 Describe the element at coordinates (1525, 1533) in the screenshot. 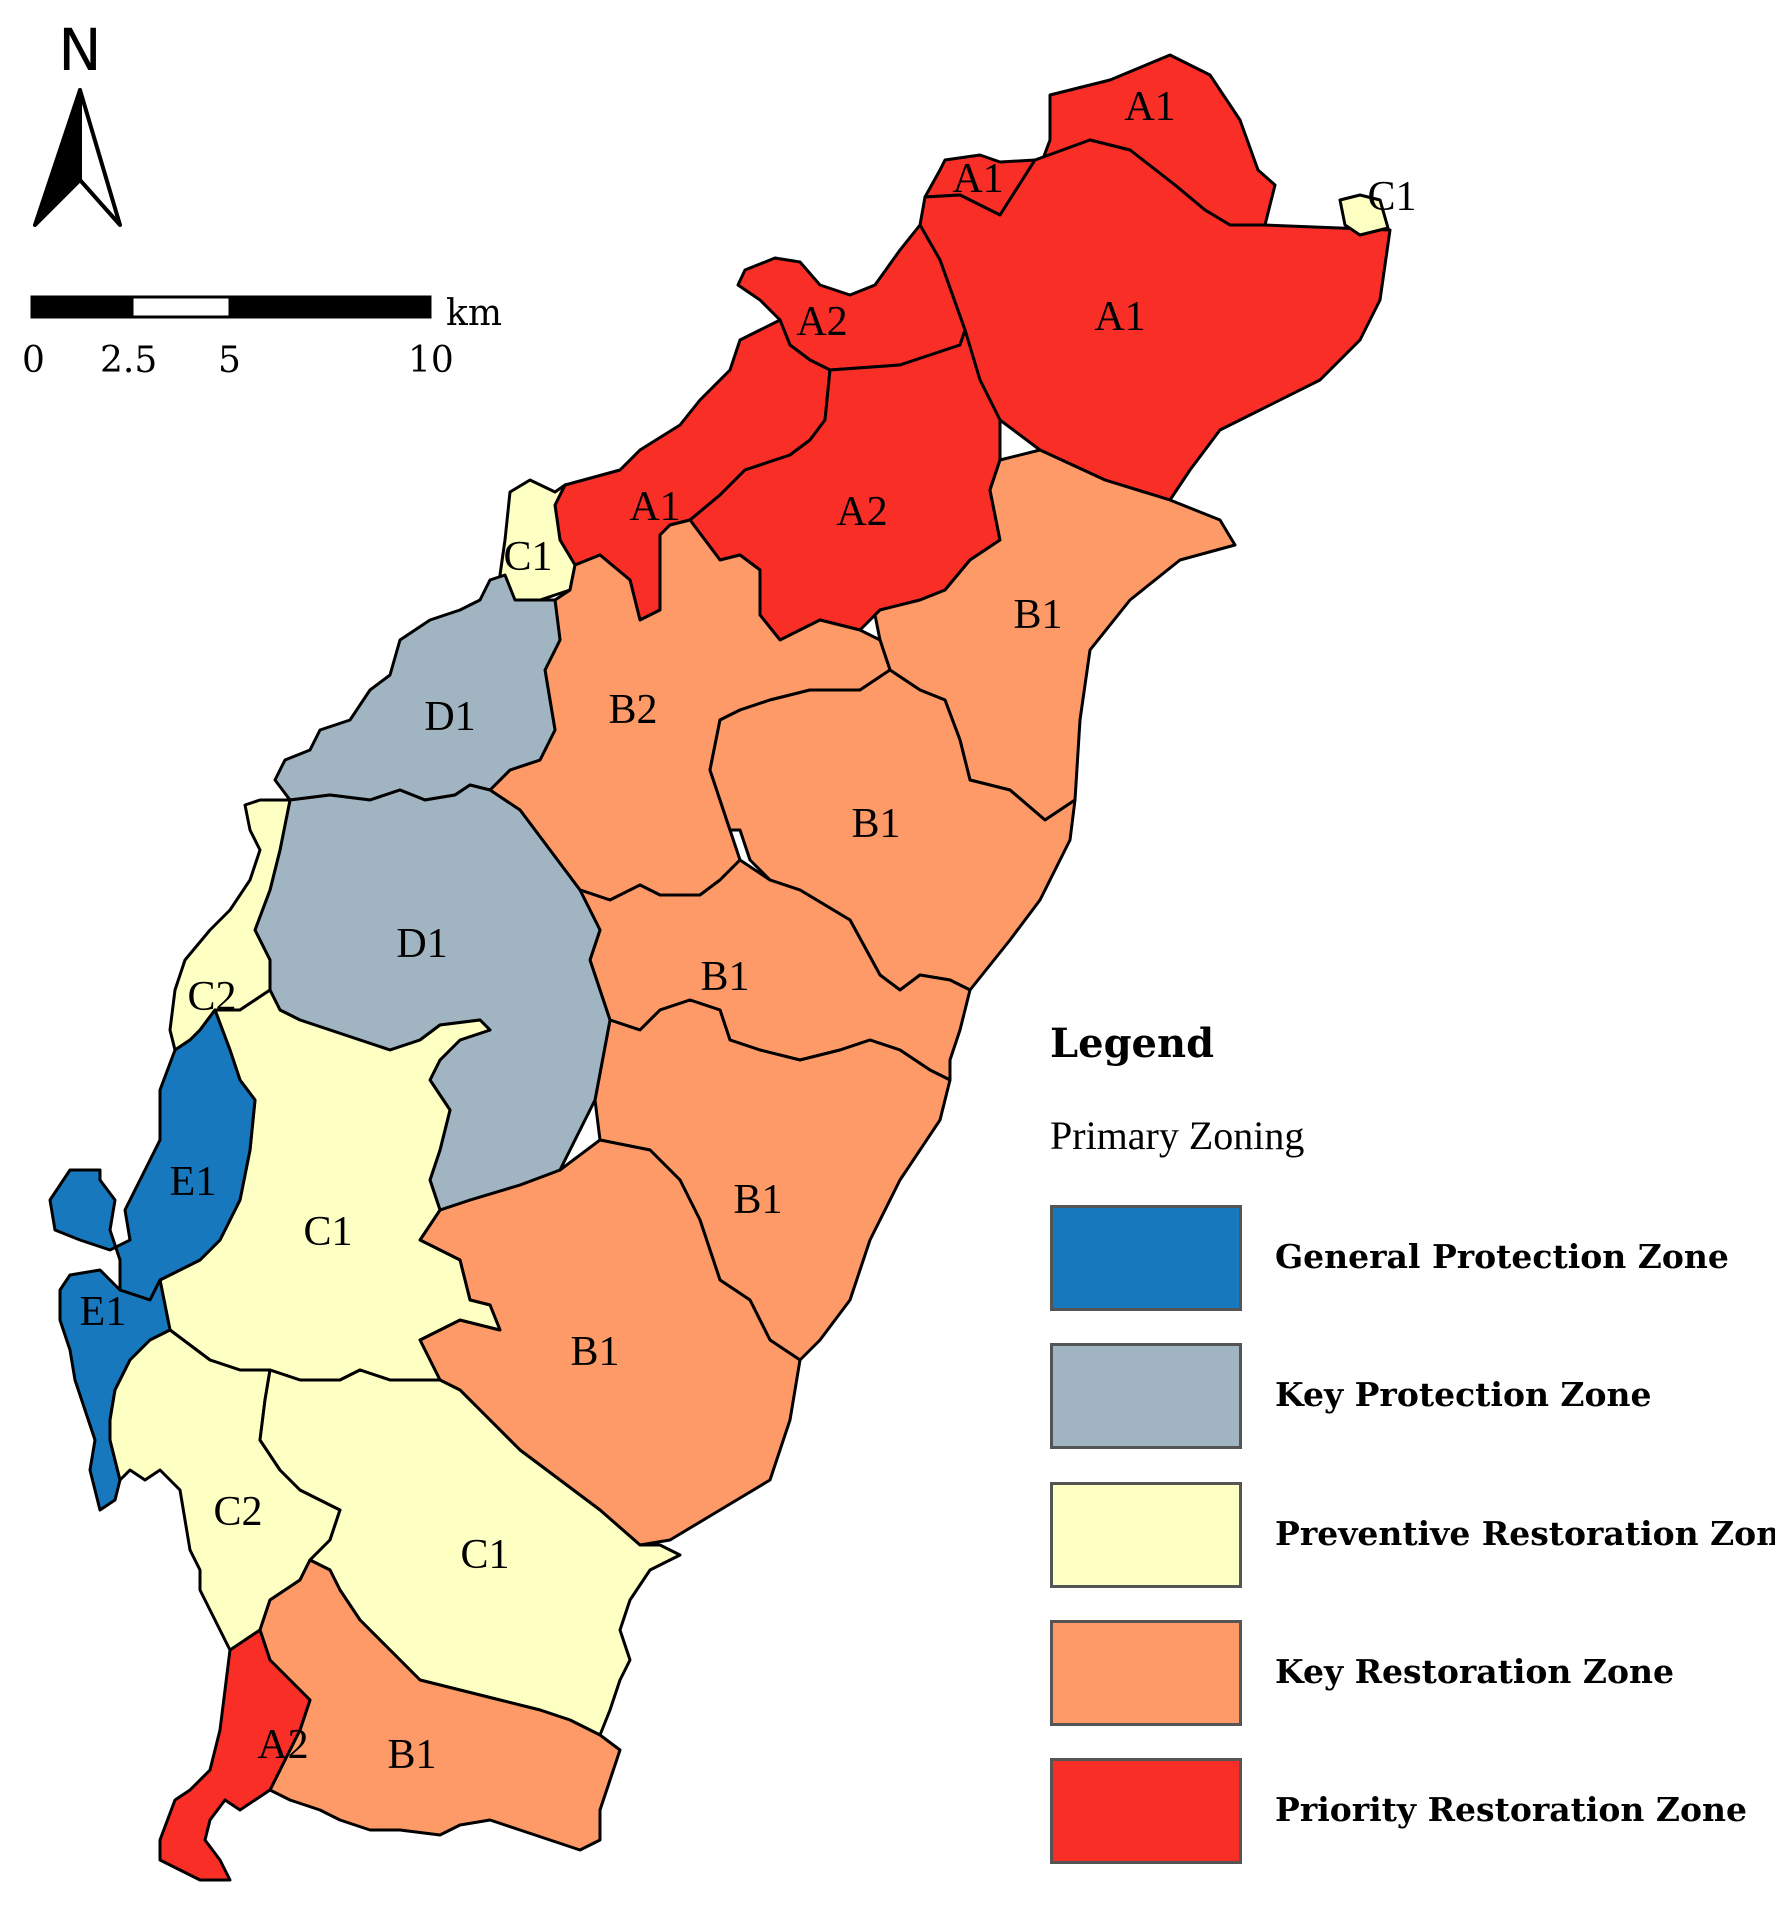

I see `legend-label: Preventive Restoration Zone` at that location.